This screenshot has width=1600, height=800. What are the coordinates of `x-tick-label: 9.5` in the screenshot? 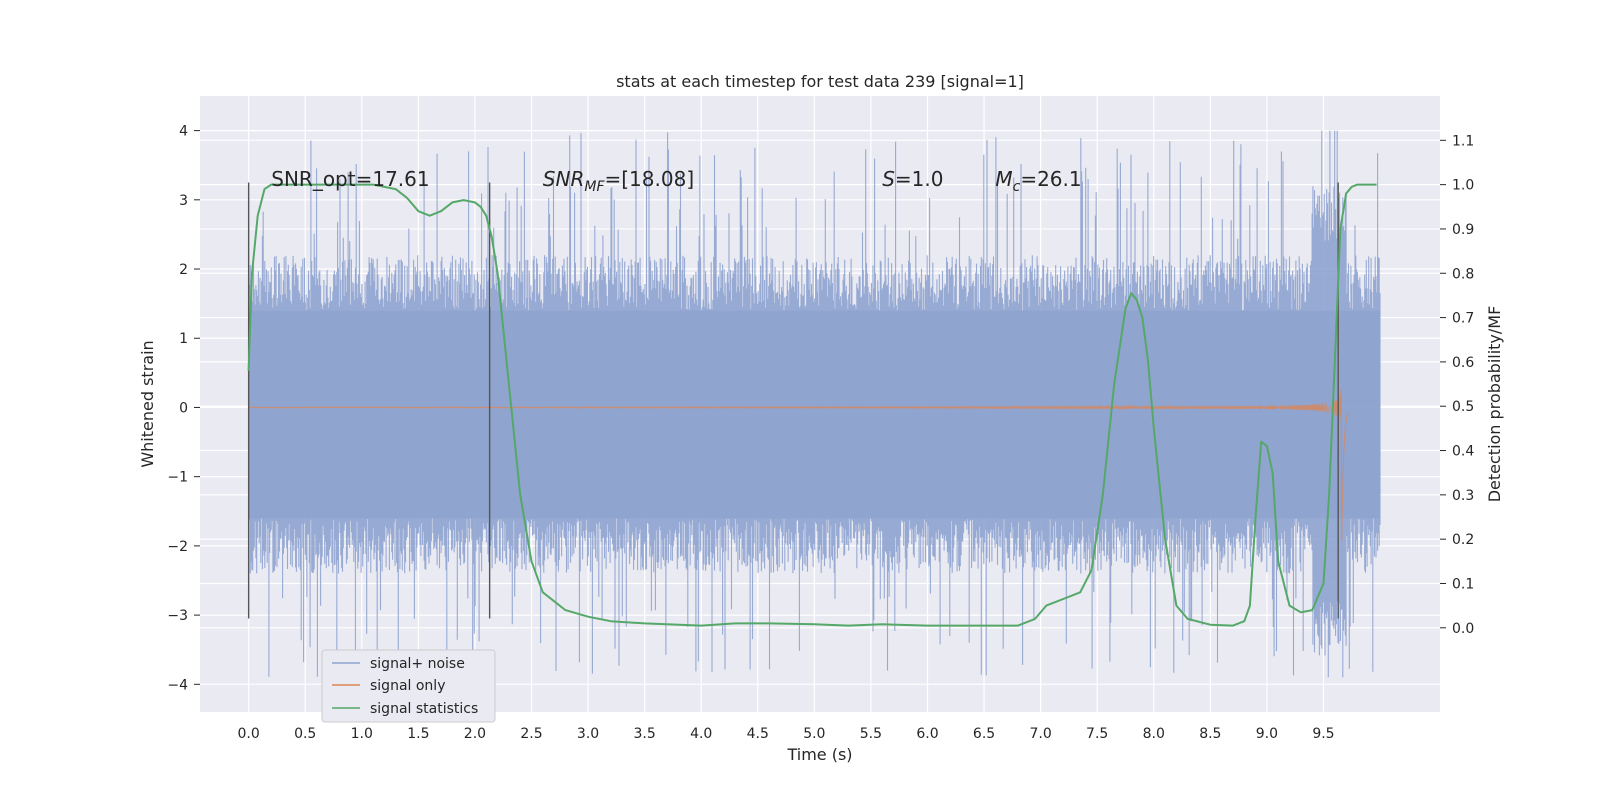 It's located at (1323, 734).